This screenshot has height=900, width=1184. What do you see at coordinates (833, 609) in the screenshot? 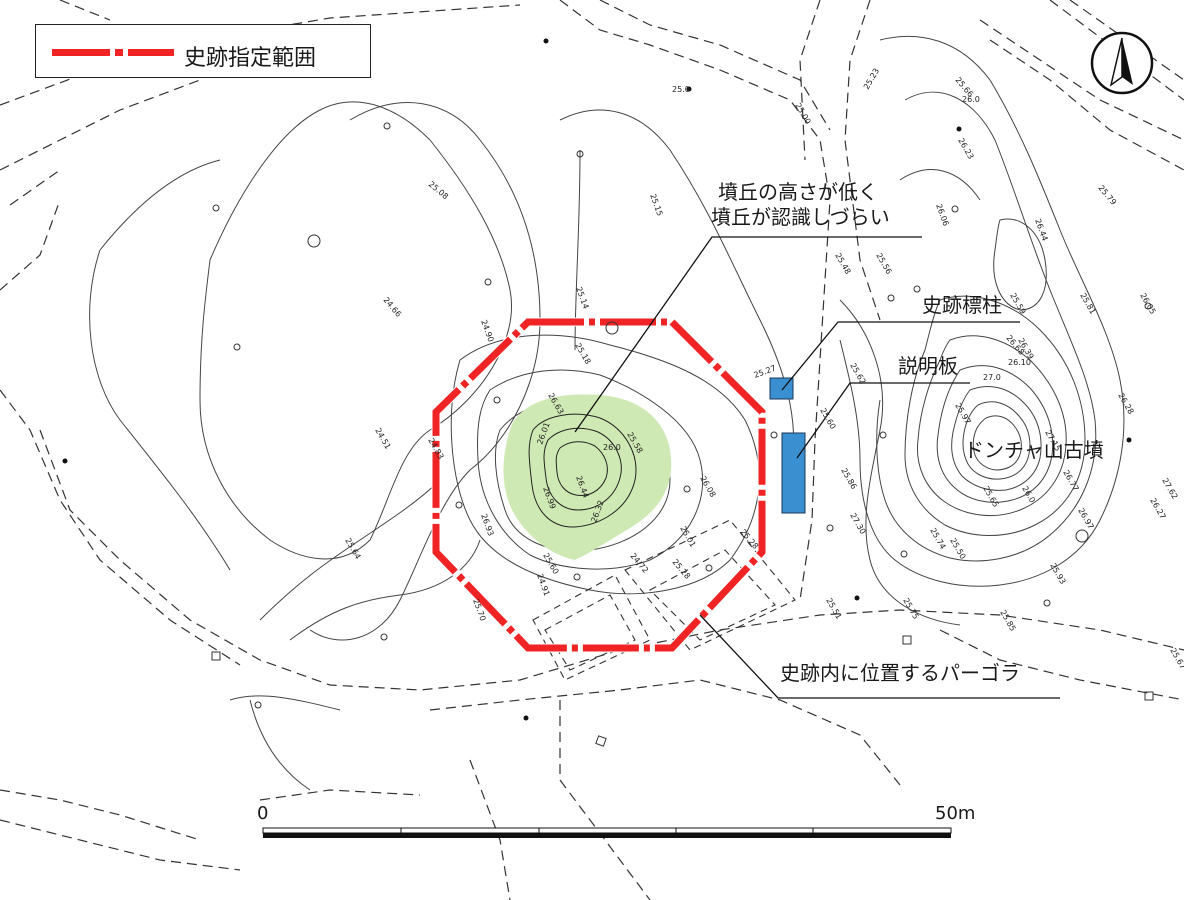
I see `contour-value-label: 25.51` at bounding box center [833, 609].